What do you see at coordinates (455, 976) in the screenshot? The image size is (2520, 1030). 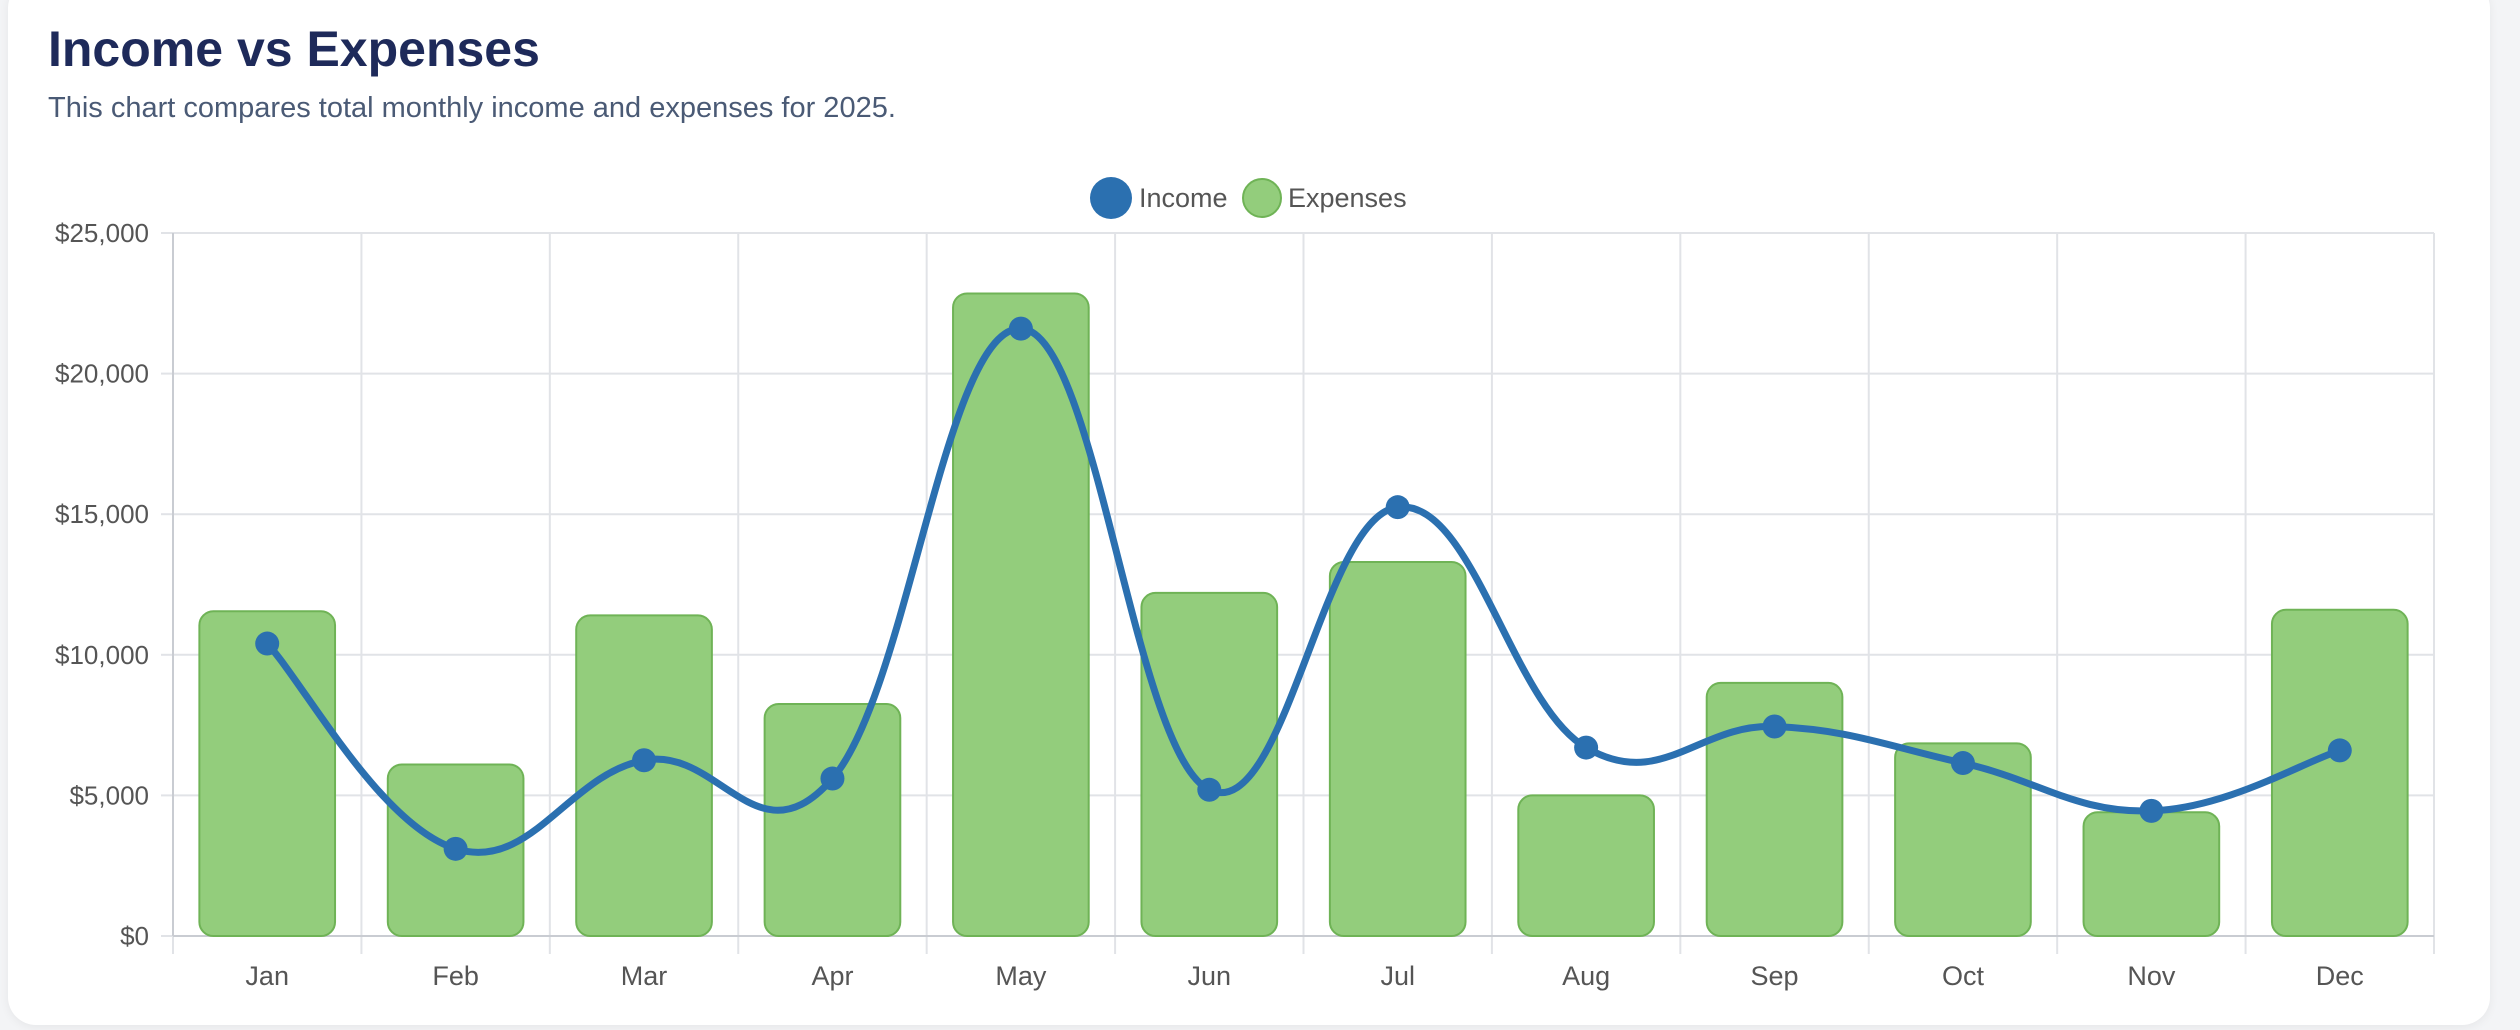 I see `x-tick-label: Feb` at bounding box center [455, 976].